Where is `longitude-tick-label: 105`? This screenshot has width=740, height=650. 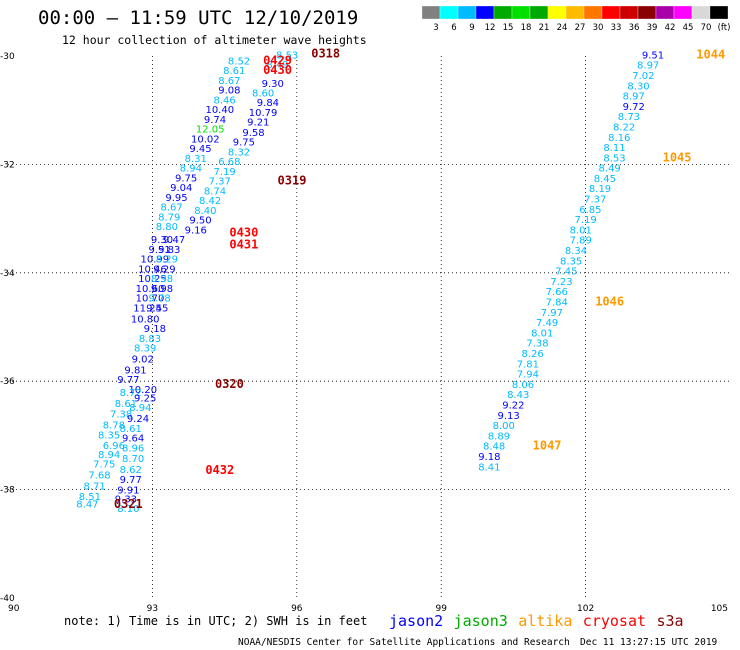 longitude-tick-label: 105 is located at coordinates (719, 609).